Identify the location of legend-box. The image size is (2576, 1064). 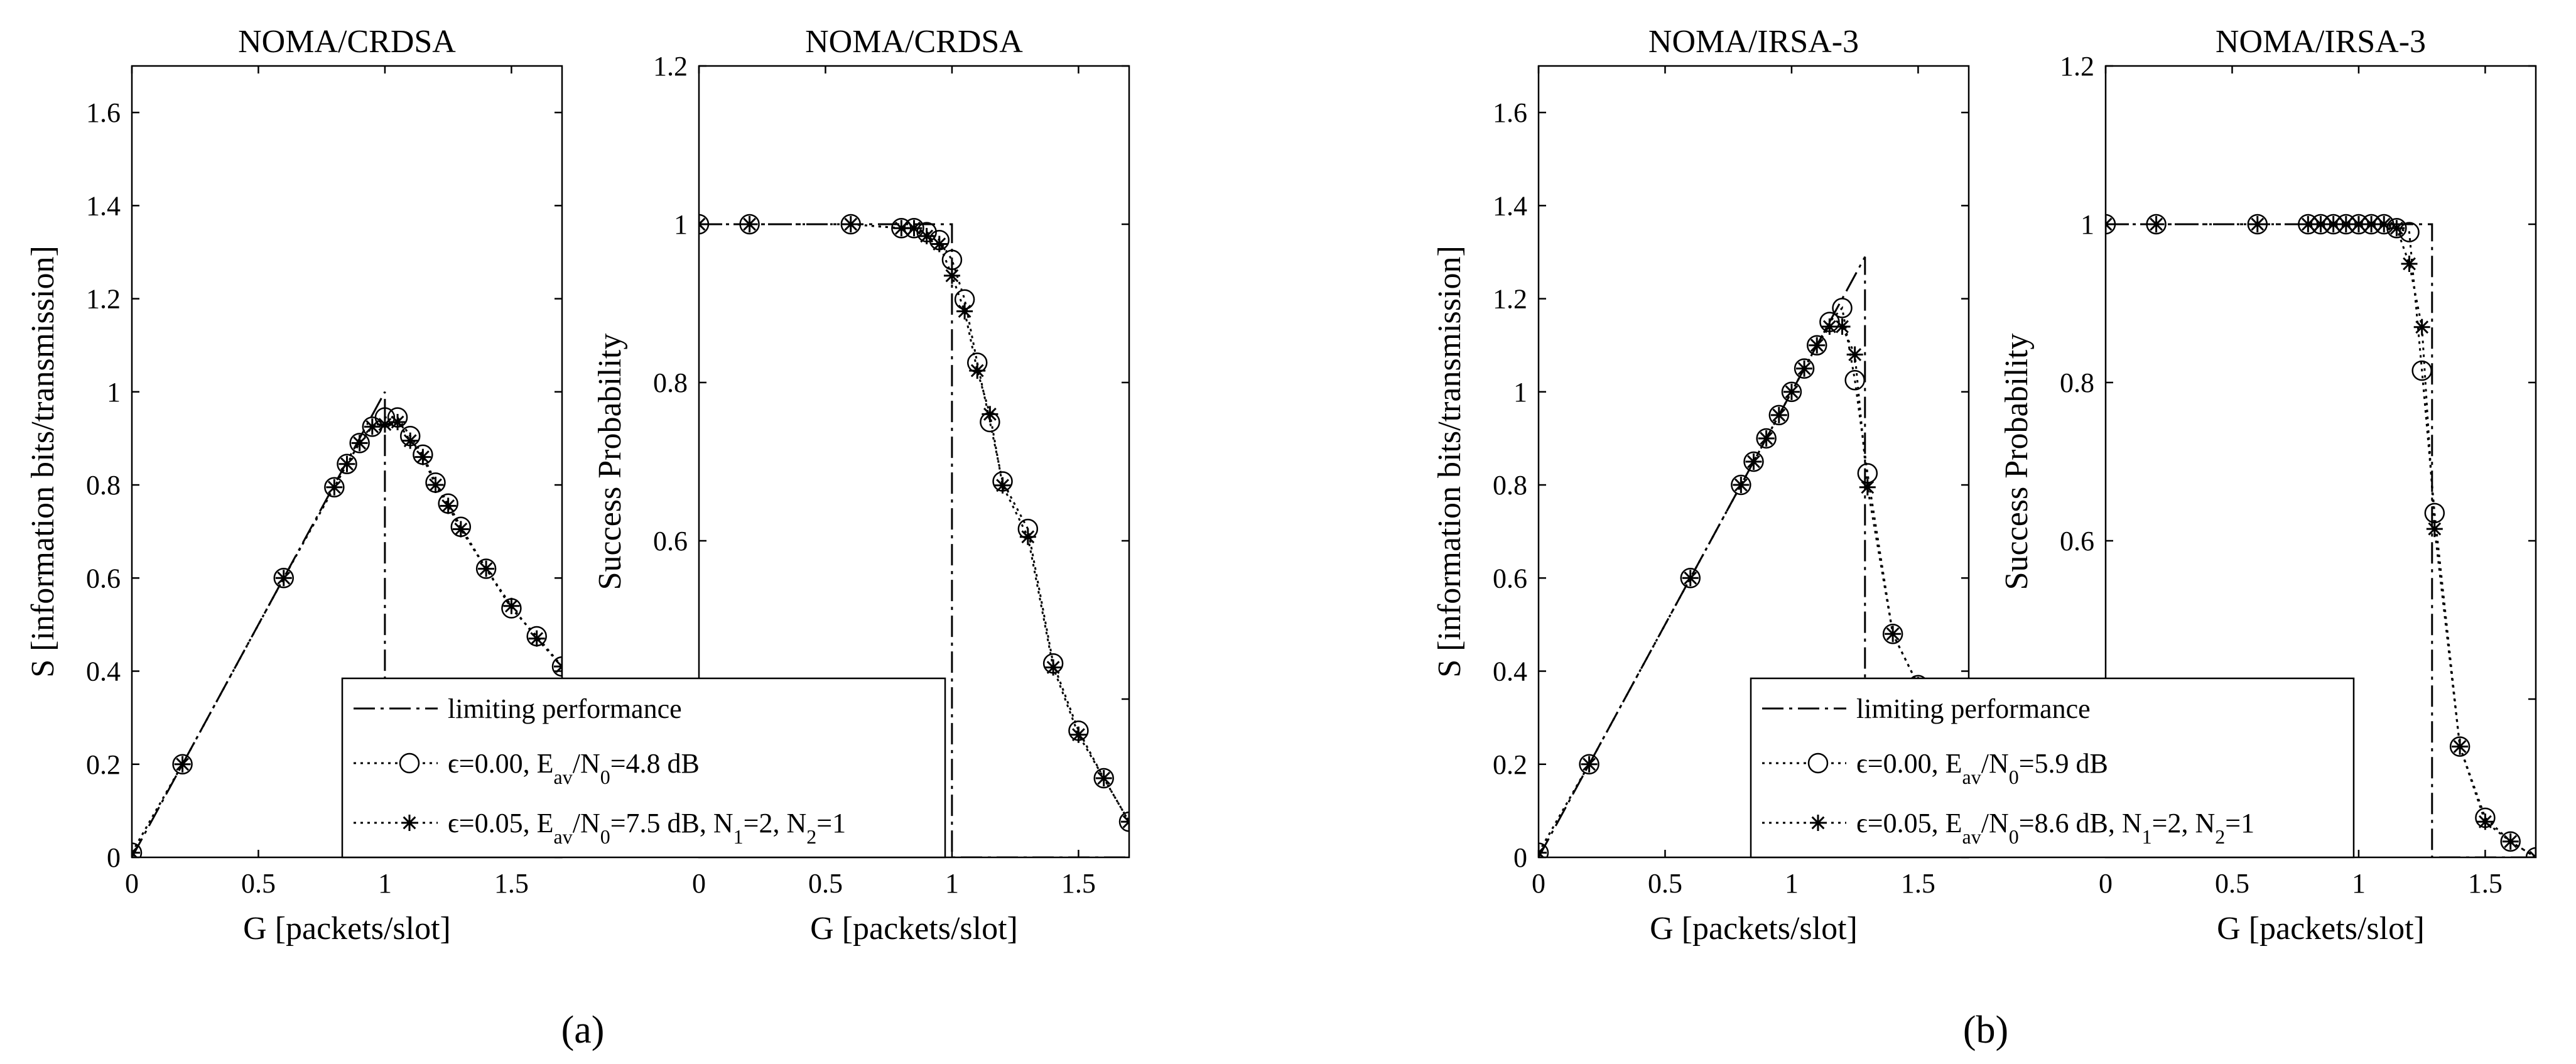
(2052, 768).